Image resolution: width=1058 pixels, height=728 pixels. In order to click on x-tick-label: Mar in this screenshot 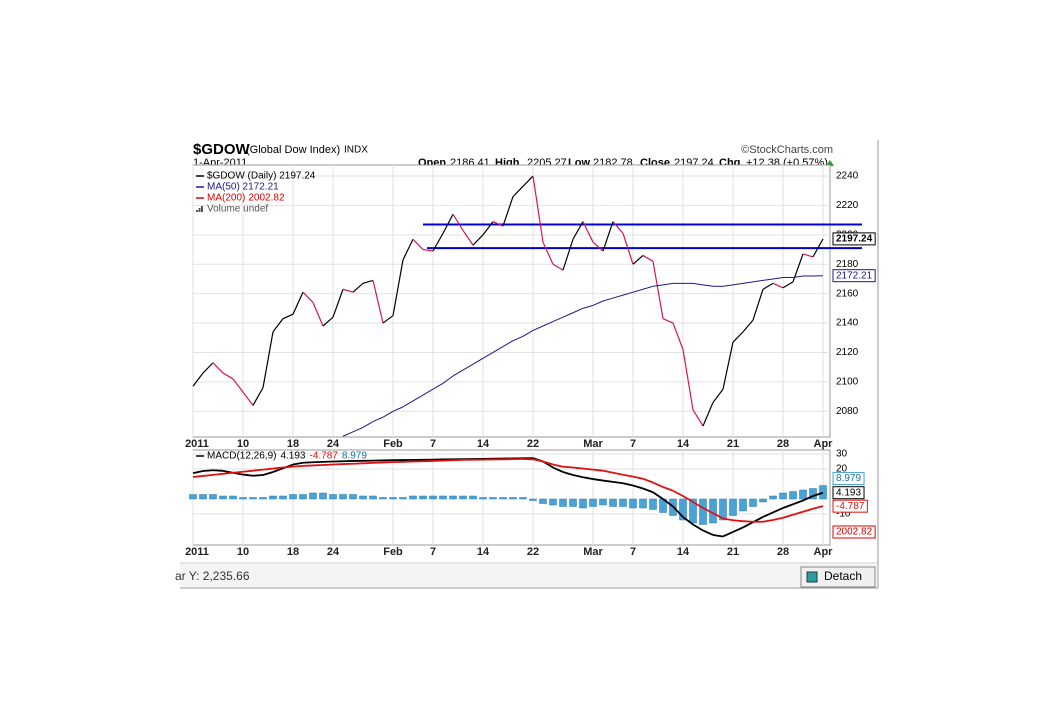, I will do `click(593, 552)`.